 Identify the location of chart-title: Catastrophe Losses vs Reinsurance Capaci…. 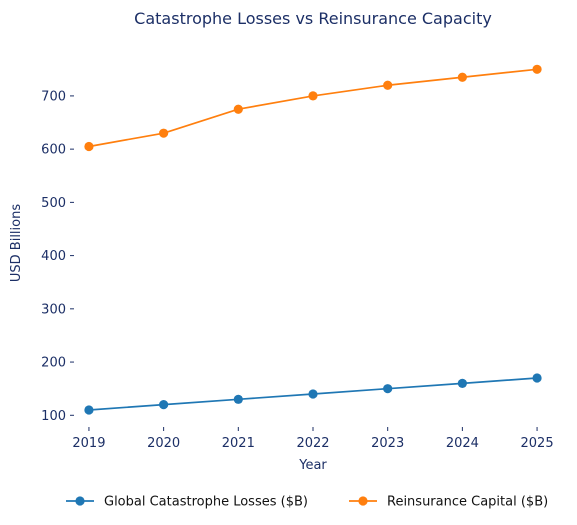
(313, 18).